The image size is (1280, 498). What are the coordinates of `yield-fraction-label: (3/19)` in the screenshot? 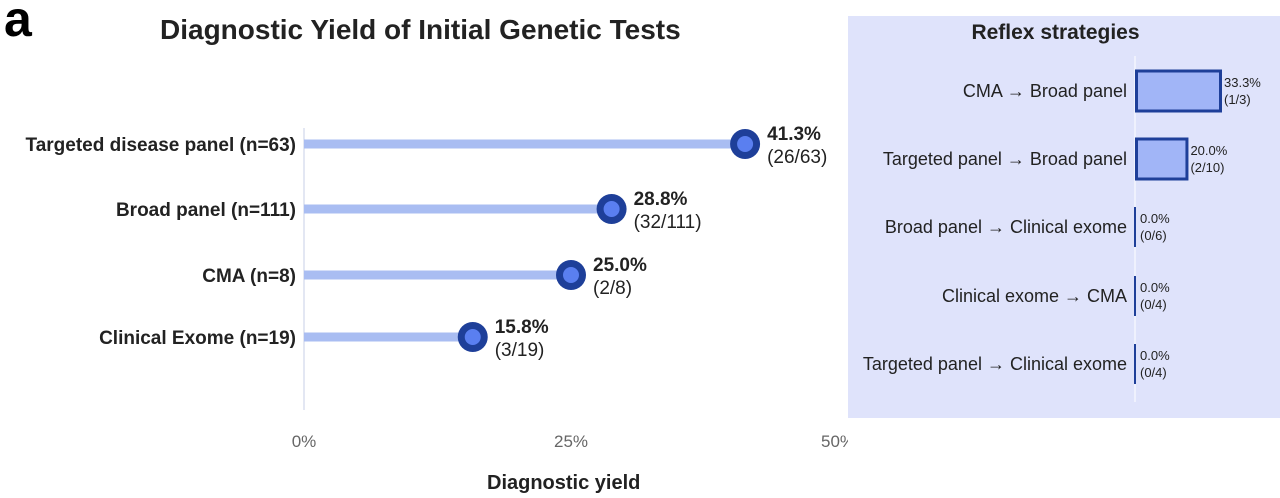 It's located at (520, 350).